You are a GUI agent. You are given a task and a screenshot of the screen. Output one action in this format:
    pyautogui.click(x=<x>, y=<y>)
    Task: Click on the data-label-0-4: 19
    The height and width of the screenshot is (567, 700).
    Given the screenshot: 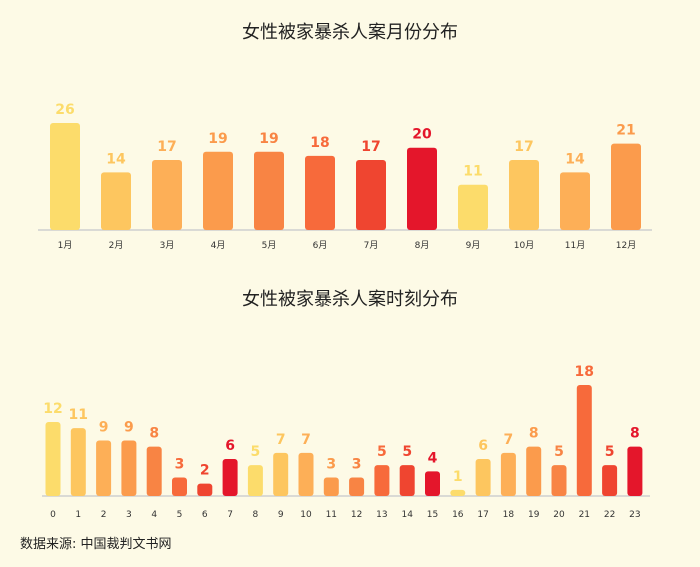 What is the action you would take?
    pyautogui.click(x=268, y=139)
    